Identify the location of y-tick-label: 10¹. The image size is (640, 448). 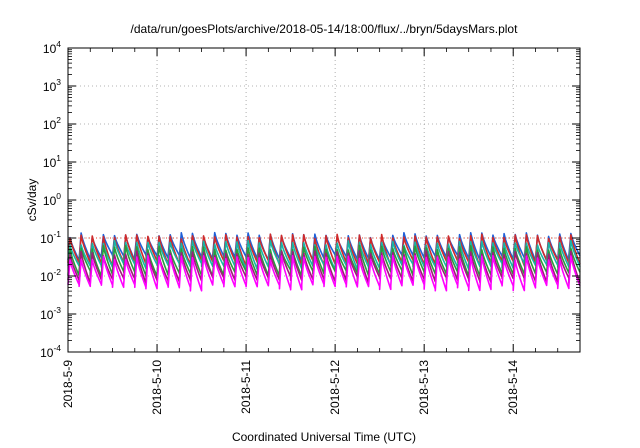
(52, 161).